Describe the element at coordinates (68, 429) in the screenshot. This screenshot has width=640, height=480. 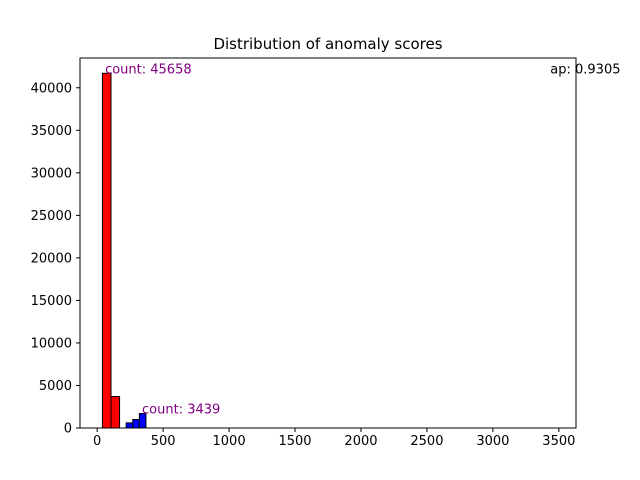
I see `y-tick-label: 0` at that location.